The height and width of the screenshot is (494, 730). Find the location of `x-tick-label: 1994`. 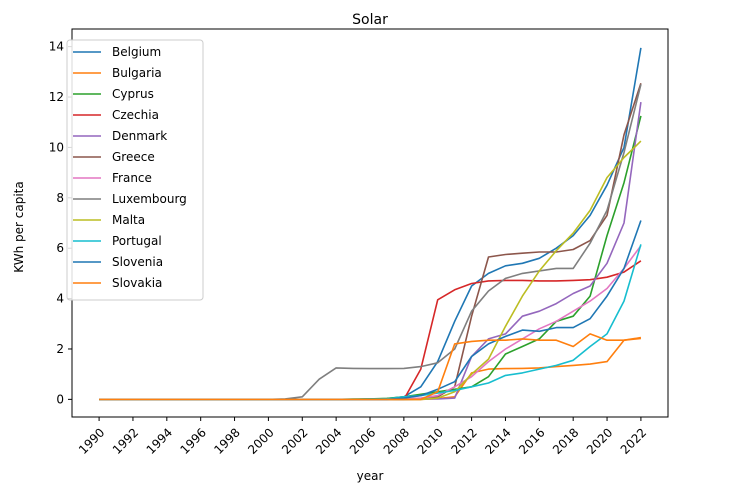

x-tick-label: 1994 is located at coordinates (159, 440).